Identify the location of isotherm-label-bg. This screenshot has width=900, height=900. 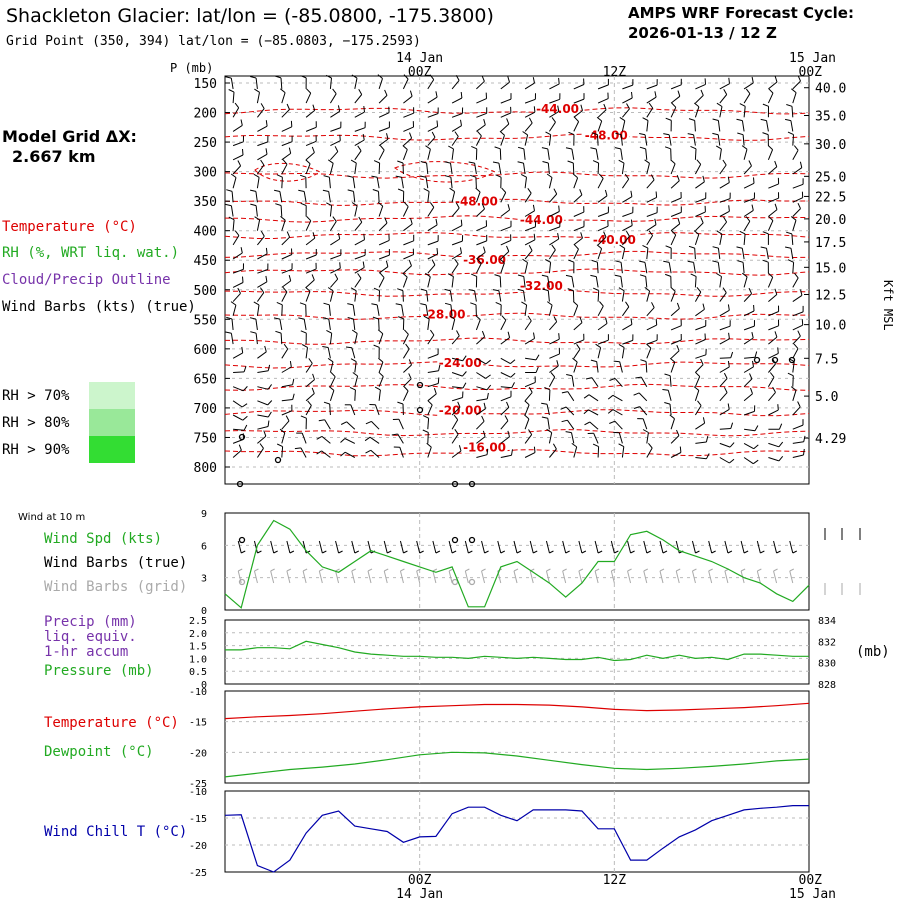
(557, 108).